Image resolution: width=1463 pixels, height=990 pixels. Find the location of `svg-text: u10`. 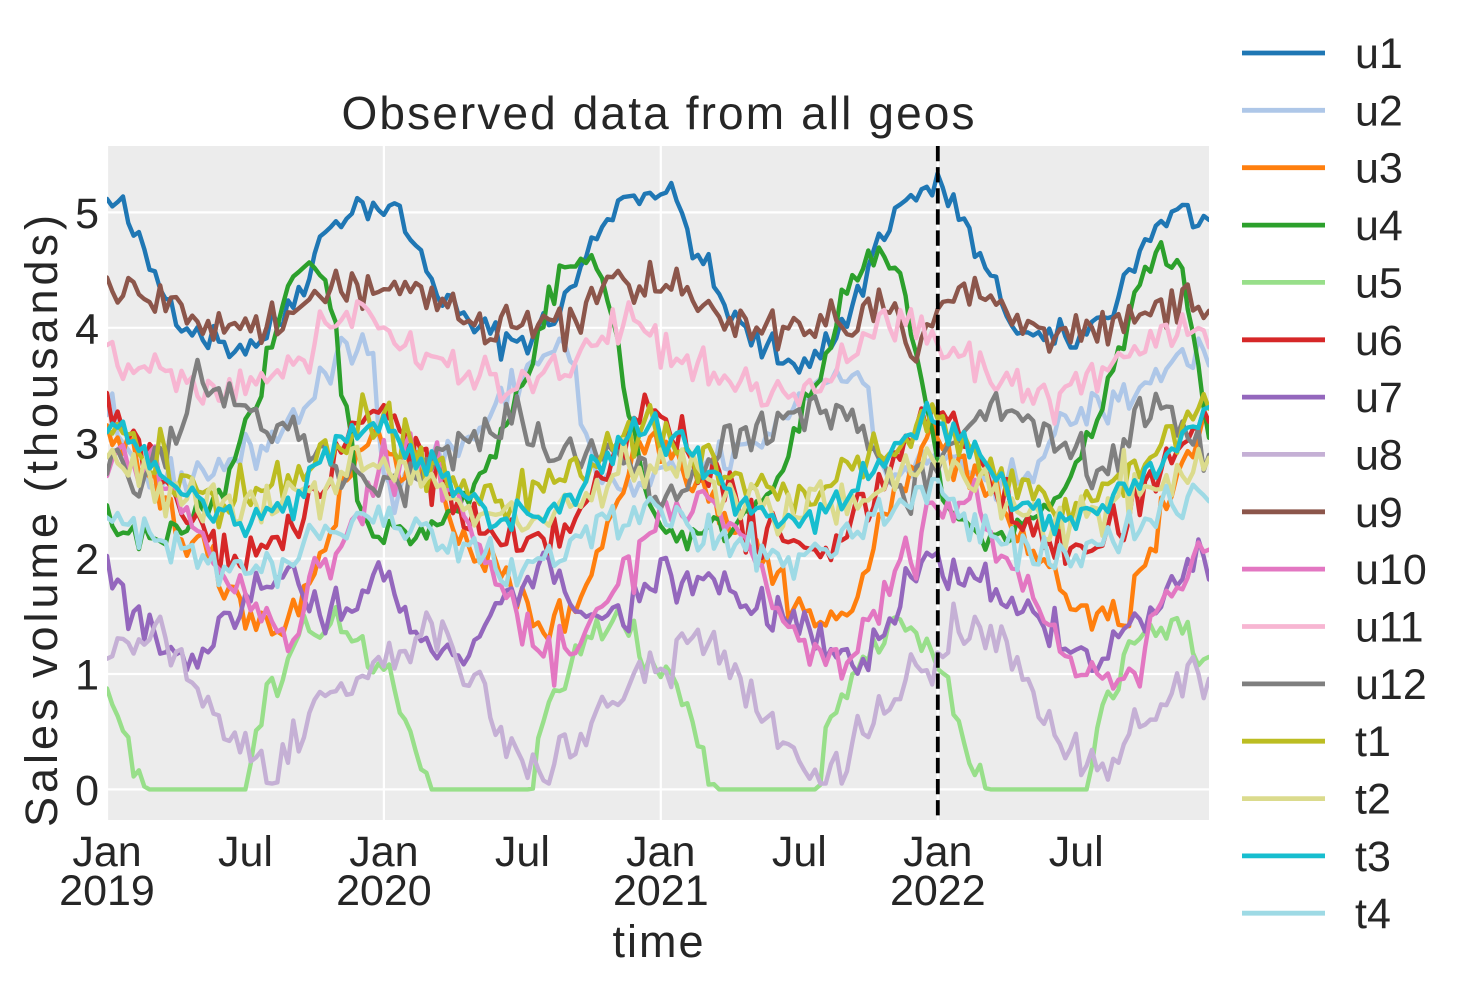

svg-text: u10 is located at coordinates (1391, 570).